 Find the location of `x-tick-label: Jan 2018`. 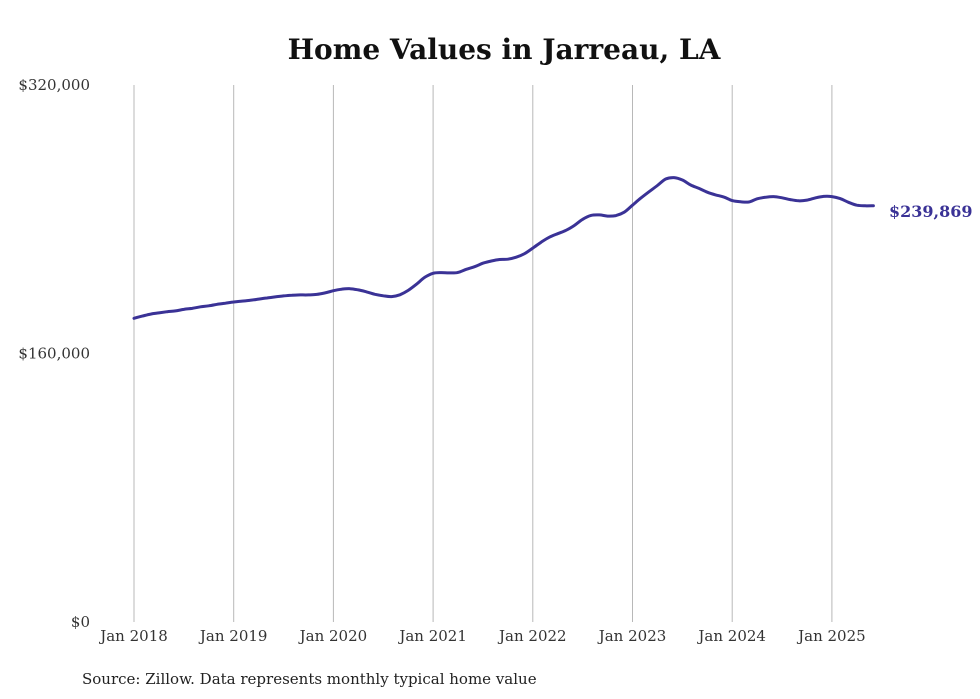

x-tick-label: Jan 2018 is located at coordinates (133, 636).